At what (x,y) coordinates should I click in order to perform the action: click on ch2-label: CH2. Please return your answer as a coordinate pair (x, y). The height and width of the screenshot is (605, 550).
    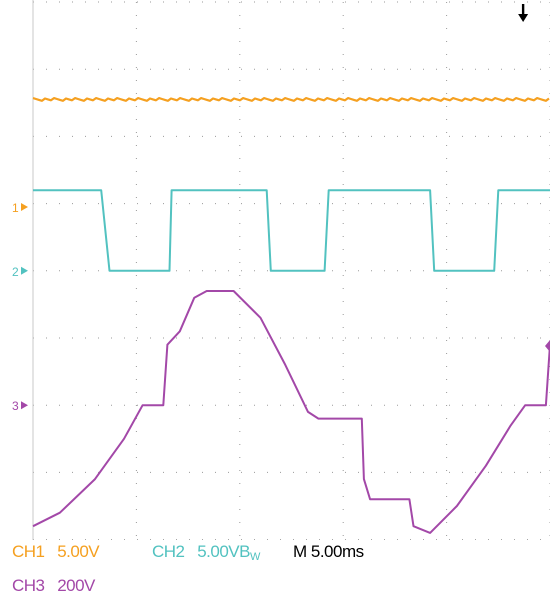
    Looking at the image, I should click on (168, 551).